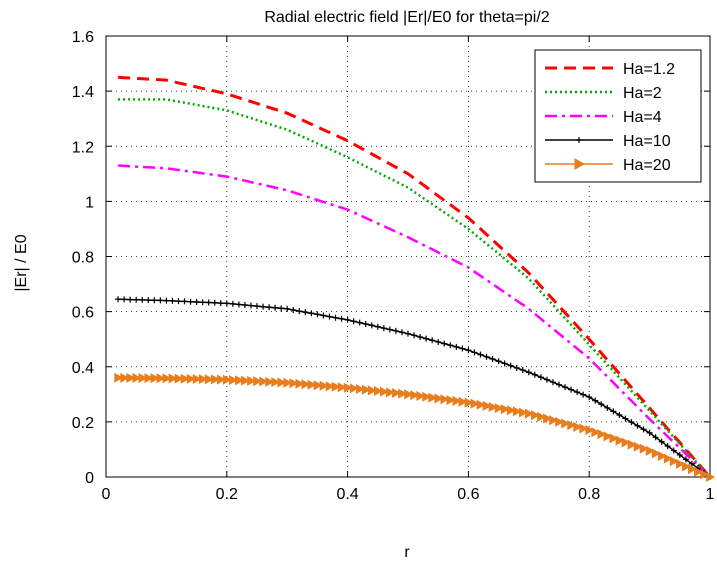 The width and height of the screenshot is (717, 569). I want to click on legend-label-ha-4: Ha=4, so click(642, 117).